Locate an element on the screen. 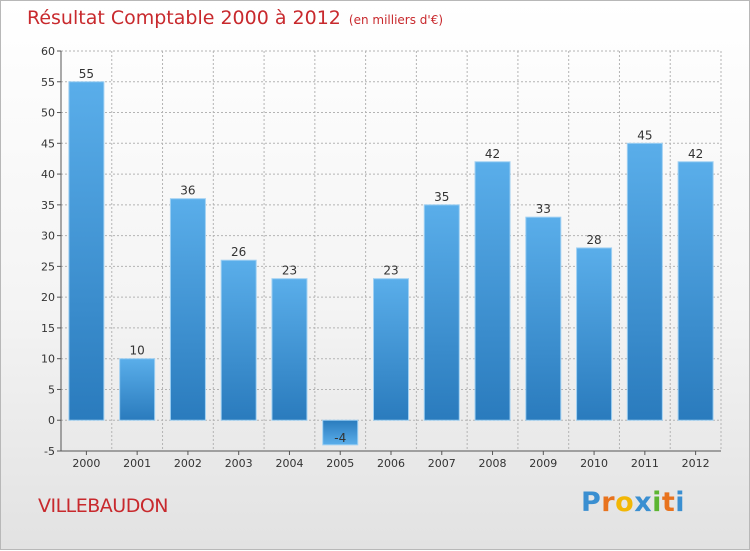 The height and width of the screenshot is (551, 750). x-tick-label: 2005 is located at coordinates (340, 463).